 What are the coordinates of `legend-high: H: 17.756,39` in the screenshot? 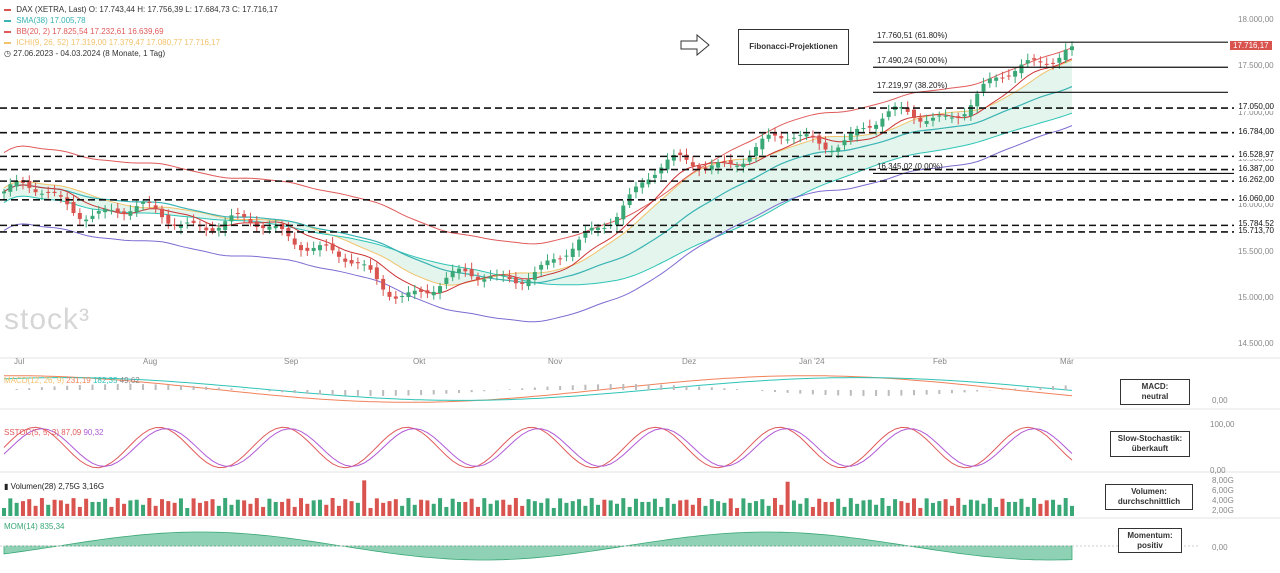 It's located at (160, 9).